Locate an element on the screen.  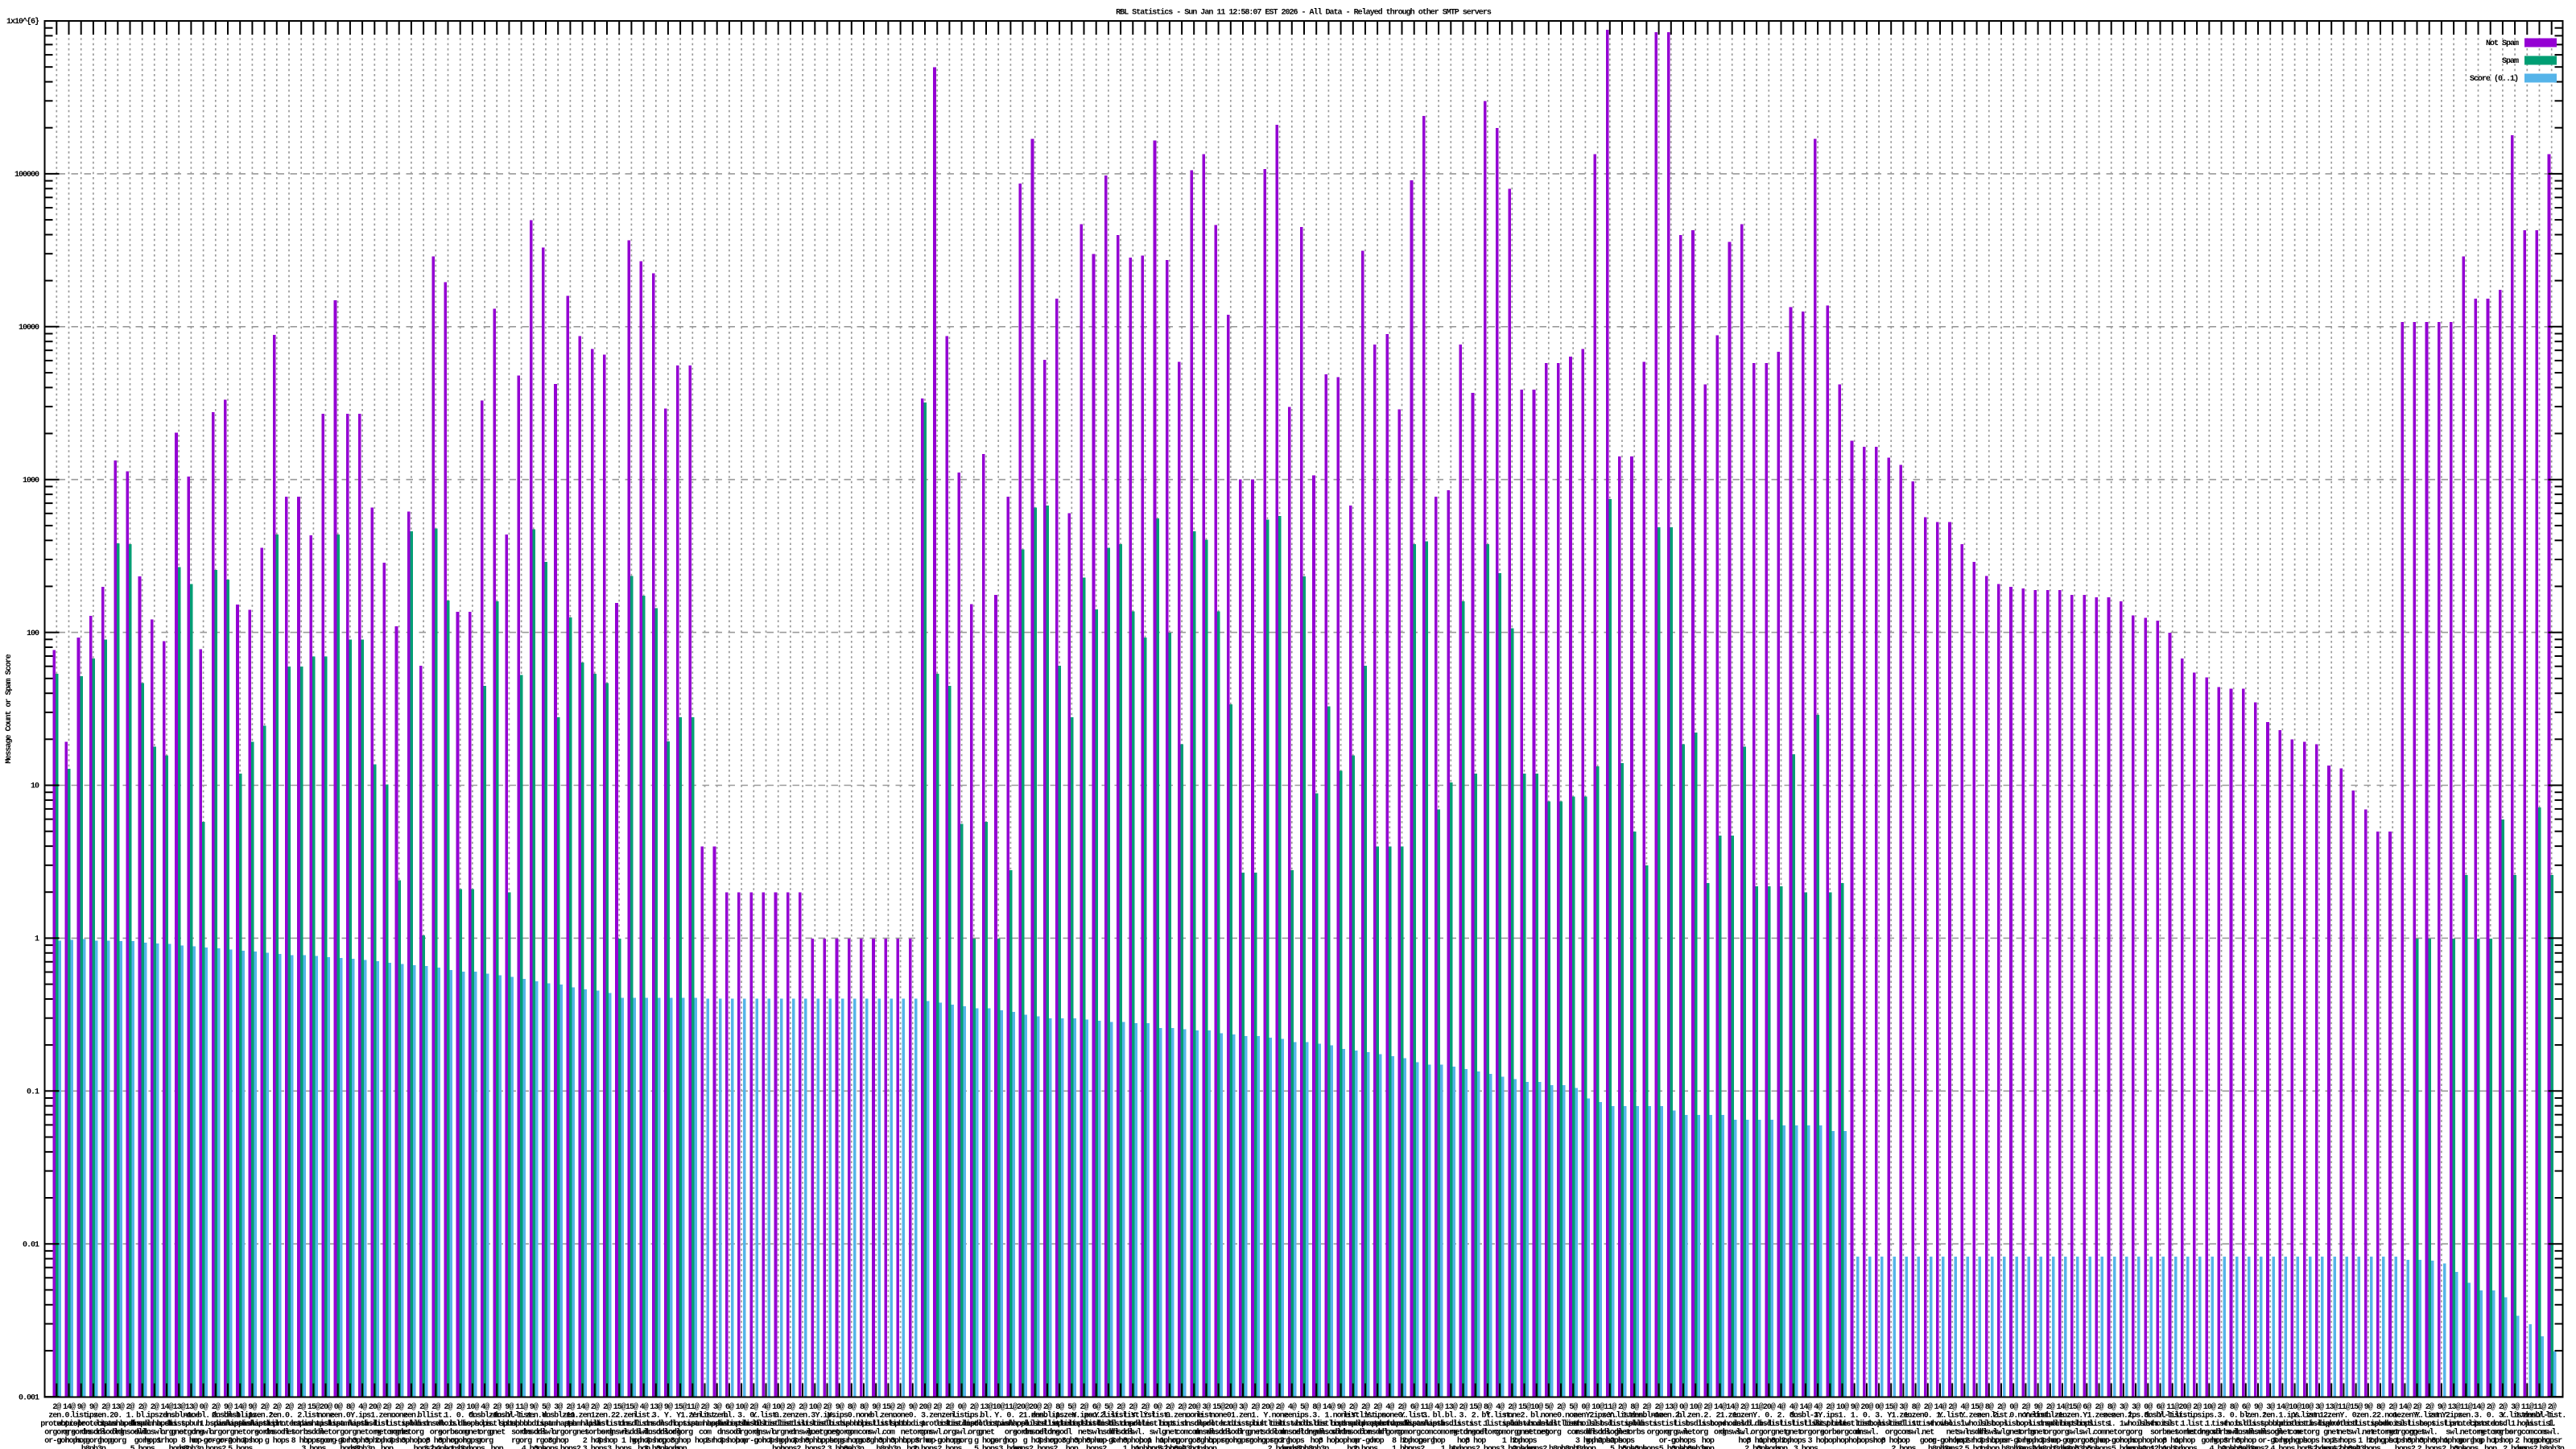
svg-text: 100 is located at coordinates (33, 634).